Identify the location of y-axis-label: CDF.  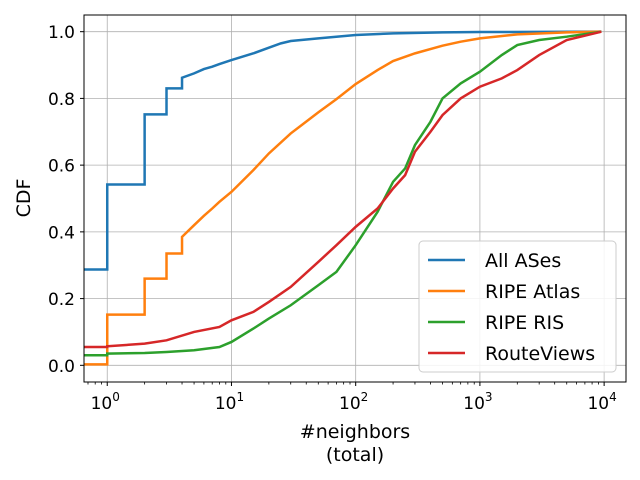
(24, 198).